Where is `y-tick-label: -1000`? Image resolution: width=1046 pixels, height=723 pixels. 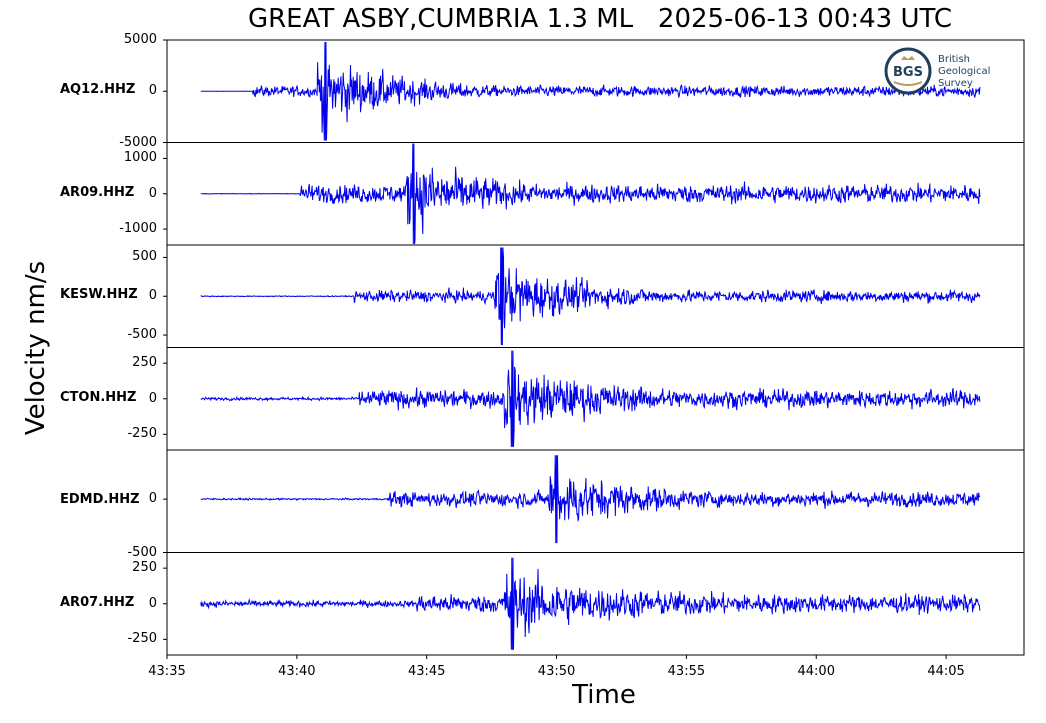
y-tick-label: -1000 is located at coordinates (138, 229).